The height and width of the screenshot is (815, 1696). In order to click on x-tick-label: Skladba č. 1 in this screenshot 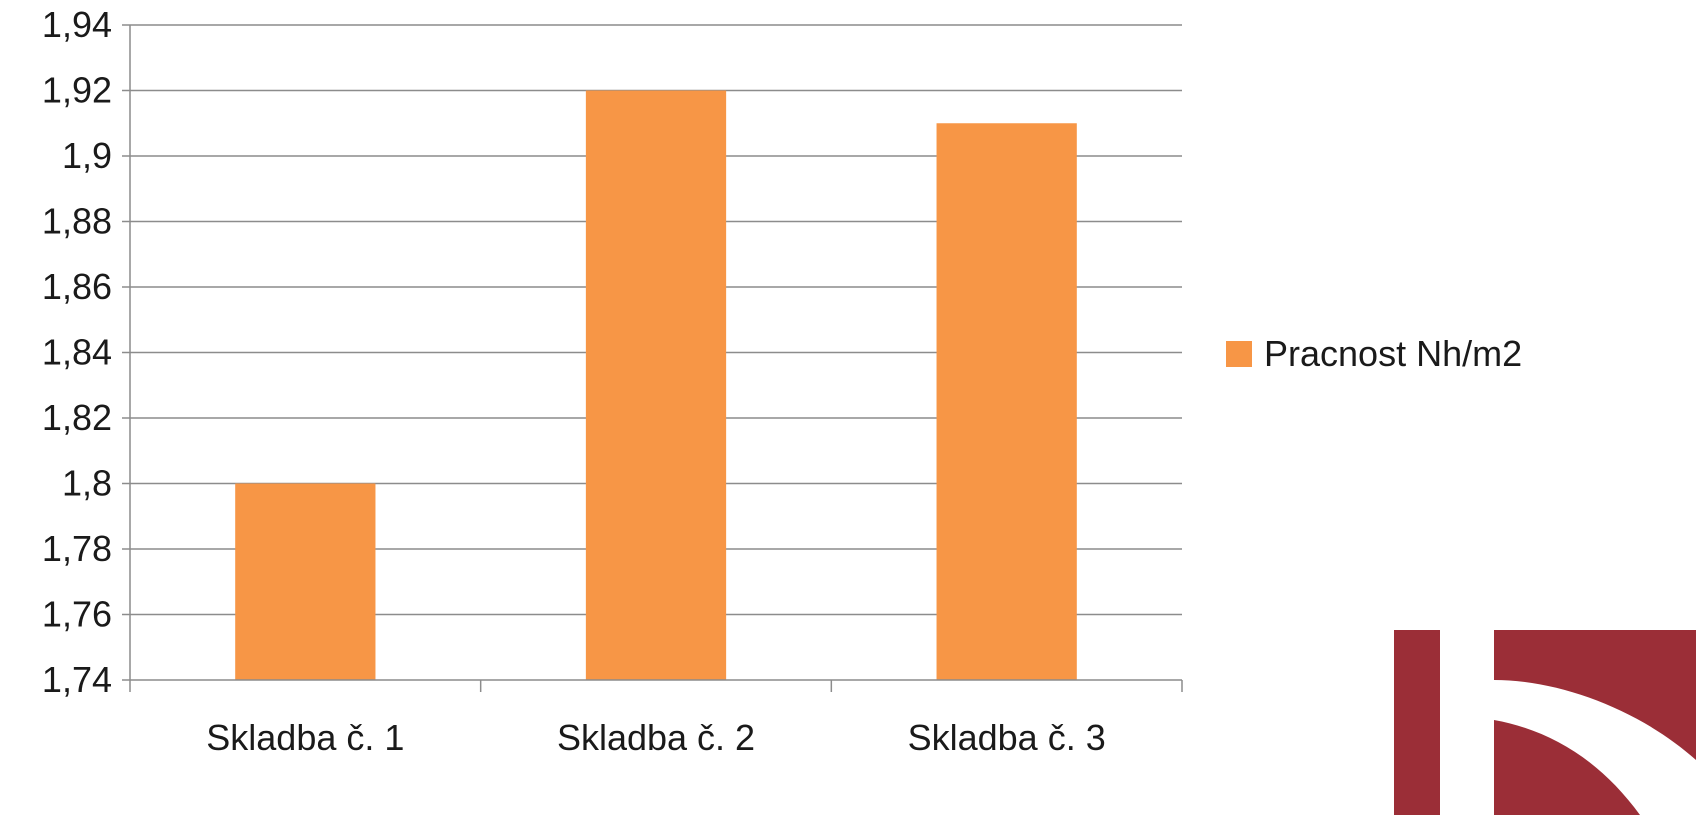, I will do `click(305, 737)`.